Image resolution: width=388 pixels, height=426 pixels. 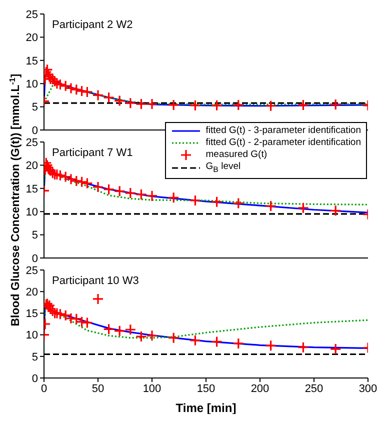 I want to click on legend-label: fitted G(t) - 3-parameter identification, so click(x=283, y=131).